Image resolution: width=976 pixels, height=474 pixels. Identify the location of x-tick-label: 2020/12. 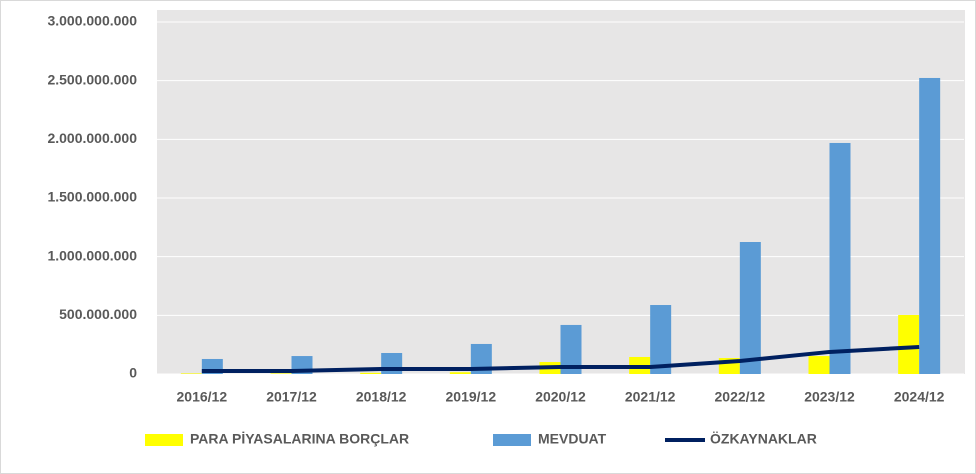
(560, 397).